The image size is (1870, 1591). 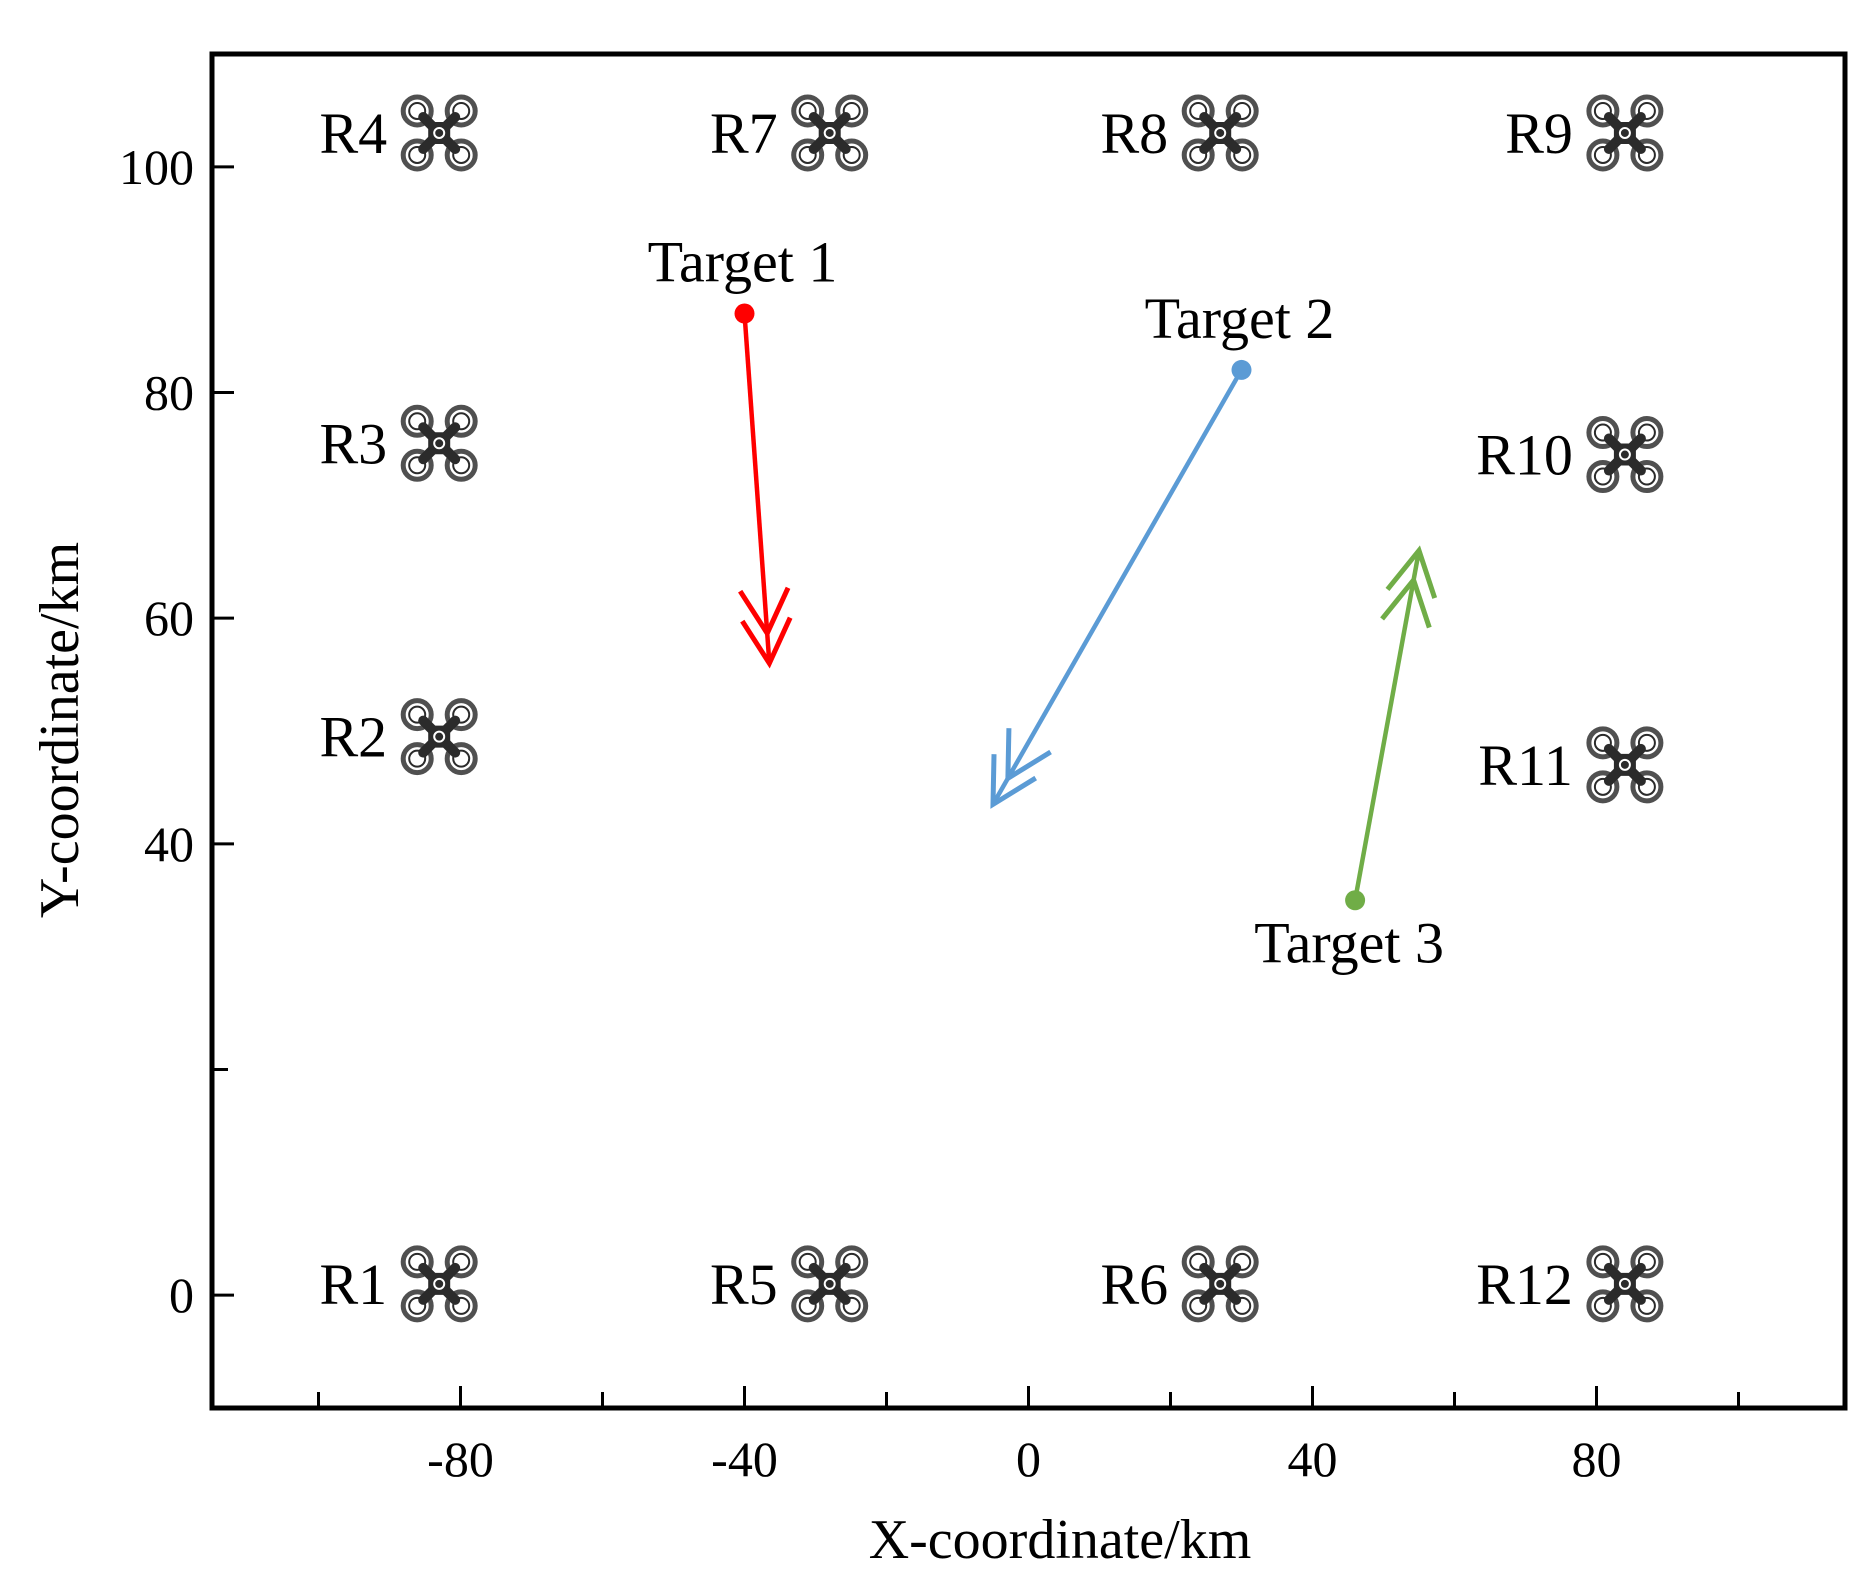 What do you see at coordinates (1524, 1284) in the screenshot?
I see `radar-label: R12` at bounding box center [1524, 1284].